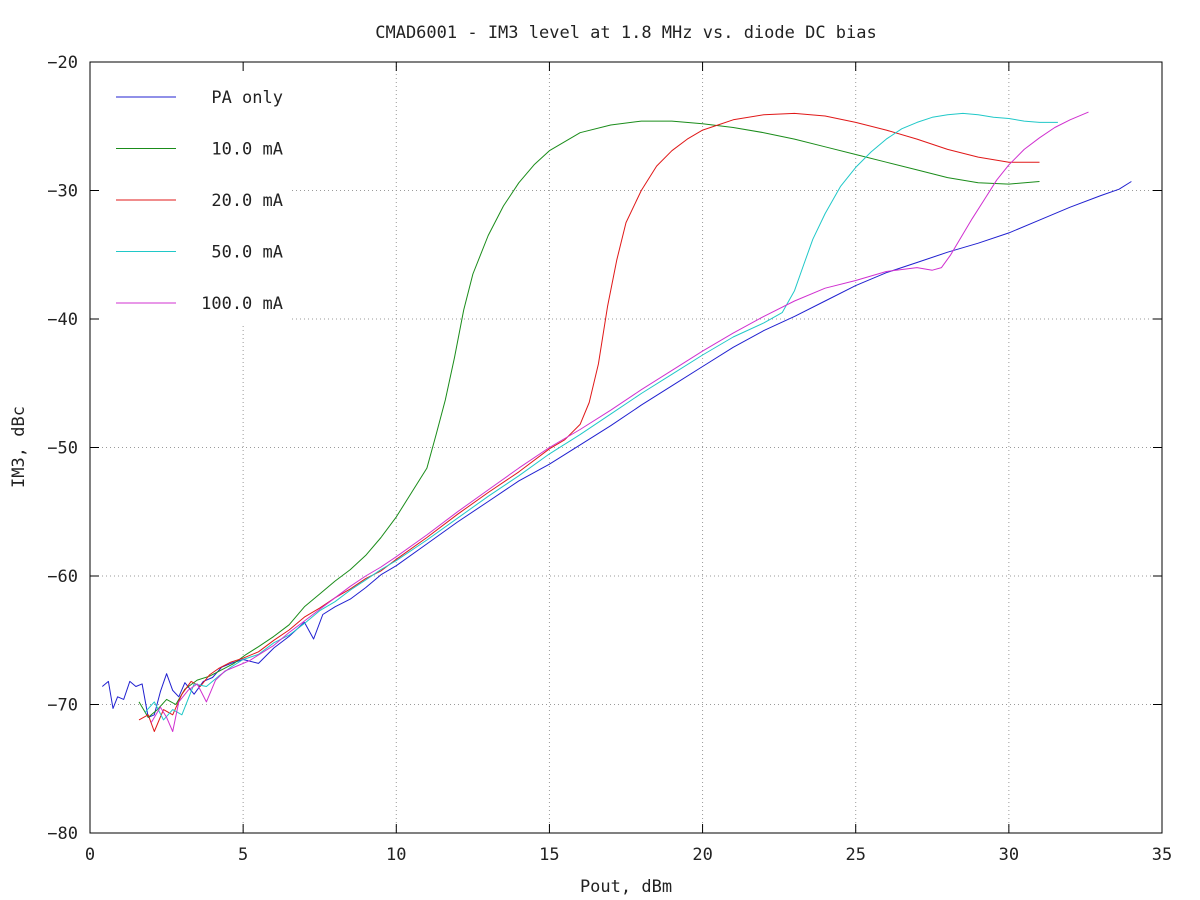  What do you see at coordinates (702, 855) in the screenshot?
I see `x-tick-label: 20` at bounding box center [702, 855].